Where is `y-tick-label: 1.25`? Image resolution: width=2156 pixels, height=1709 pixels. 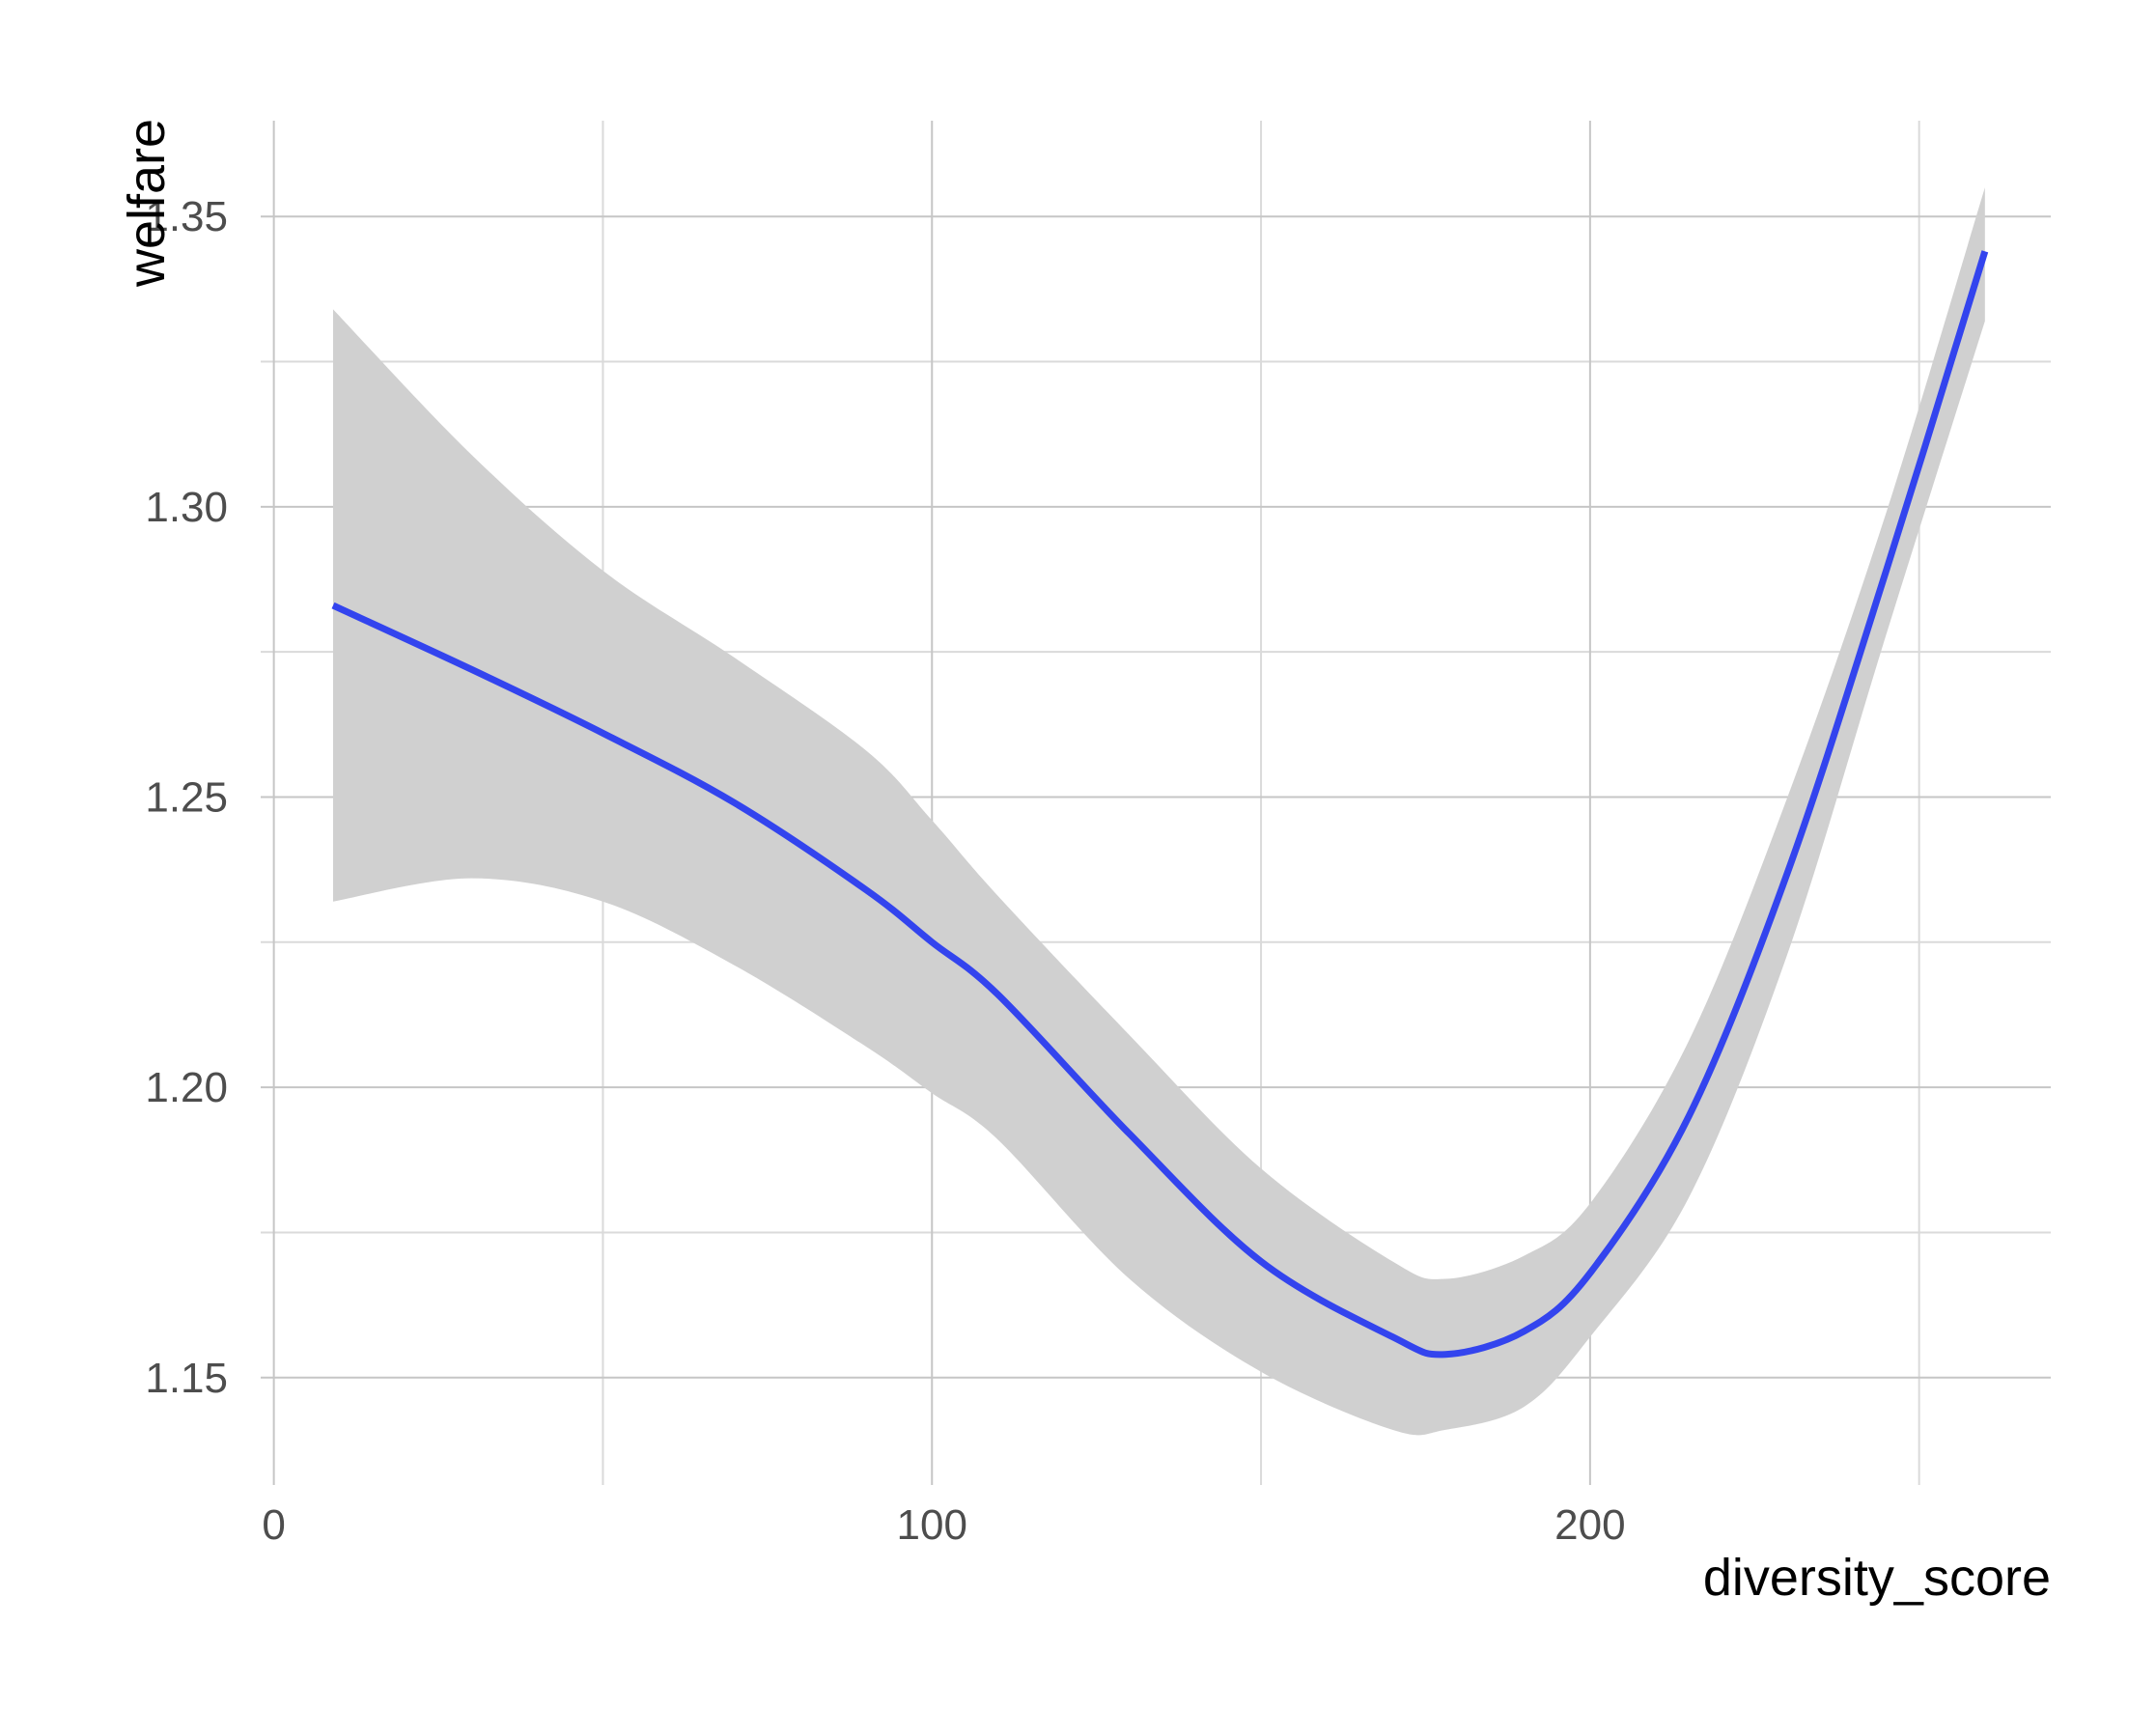
y-tick-label: 1.25 is located at coordinates (187, 797).